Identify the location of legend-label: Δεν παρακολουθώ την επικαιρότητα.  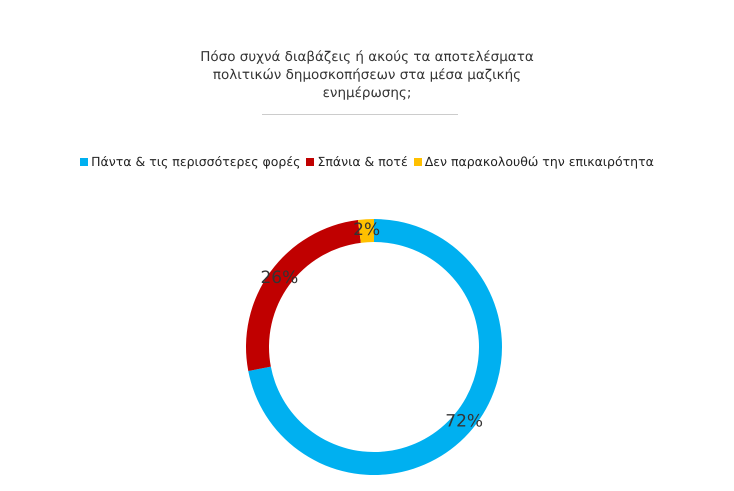
(539, 161).